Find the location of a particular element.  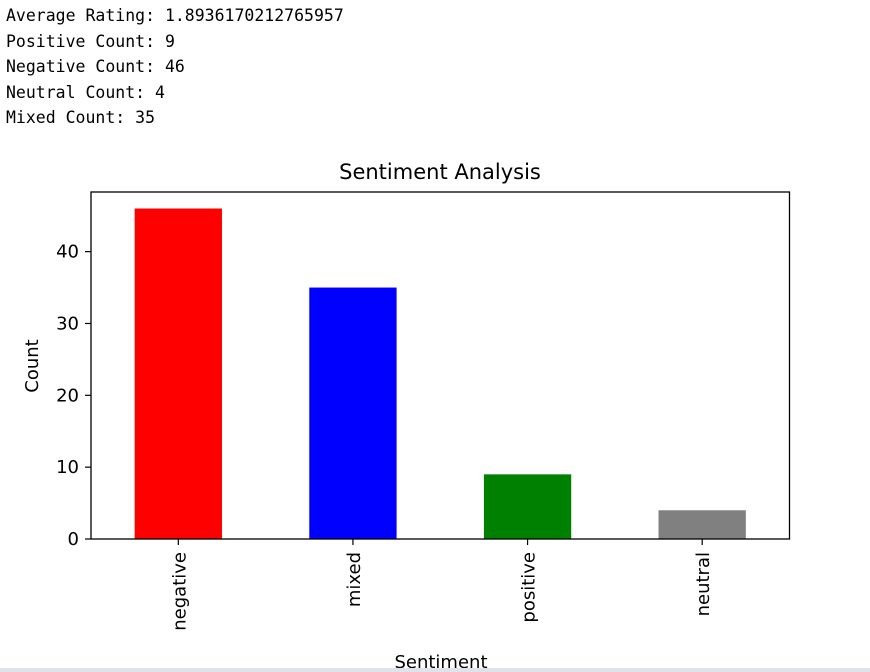

cell-bottom-border is located at coordinates (435, 670).